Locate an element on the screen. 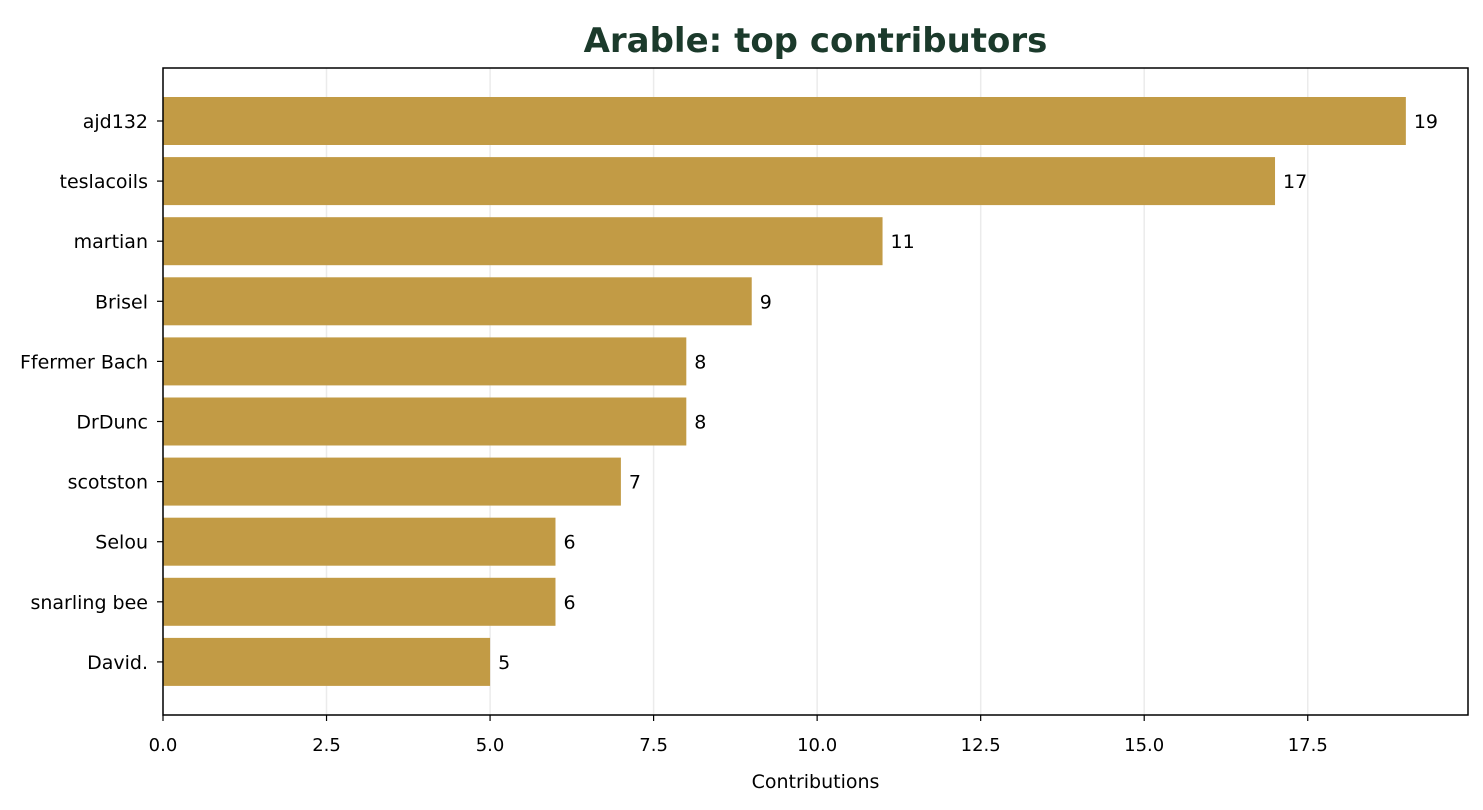  x-tick-label: 2.5 is located at coordinates (326, 745).